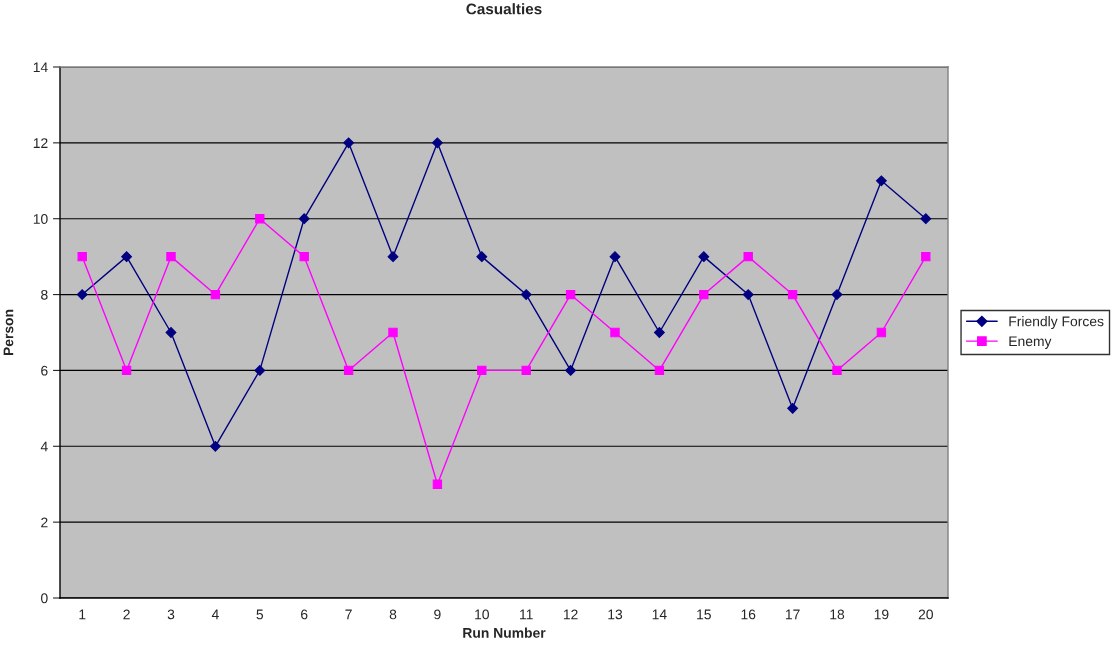  I want to click on x-tick-label: 10, so click(482, 614).